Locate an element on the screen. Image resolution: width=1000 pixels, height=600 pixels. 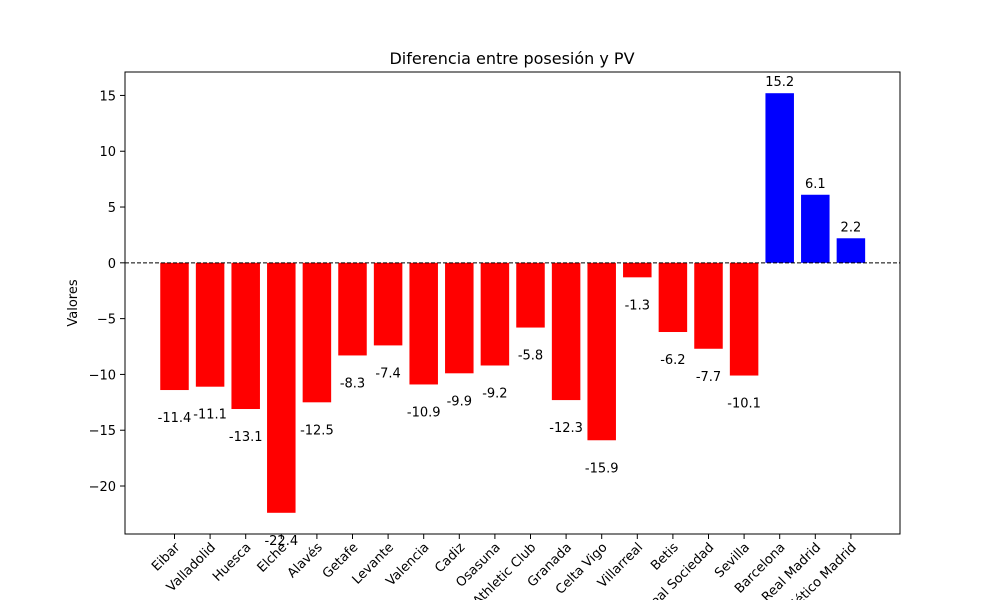
y-axis-ticks: 15 10 5 0 −5 −10 −15 −20 is located at coordinates (107, 292).